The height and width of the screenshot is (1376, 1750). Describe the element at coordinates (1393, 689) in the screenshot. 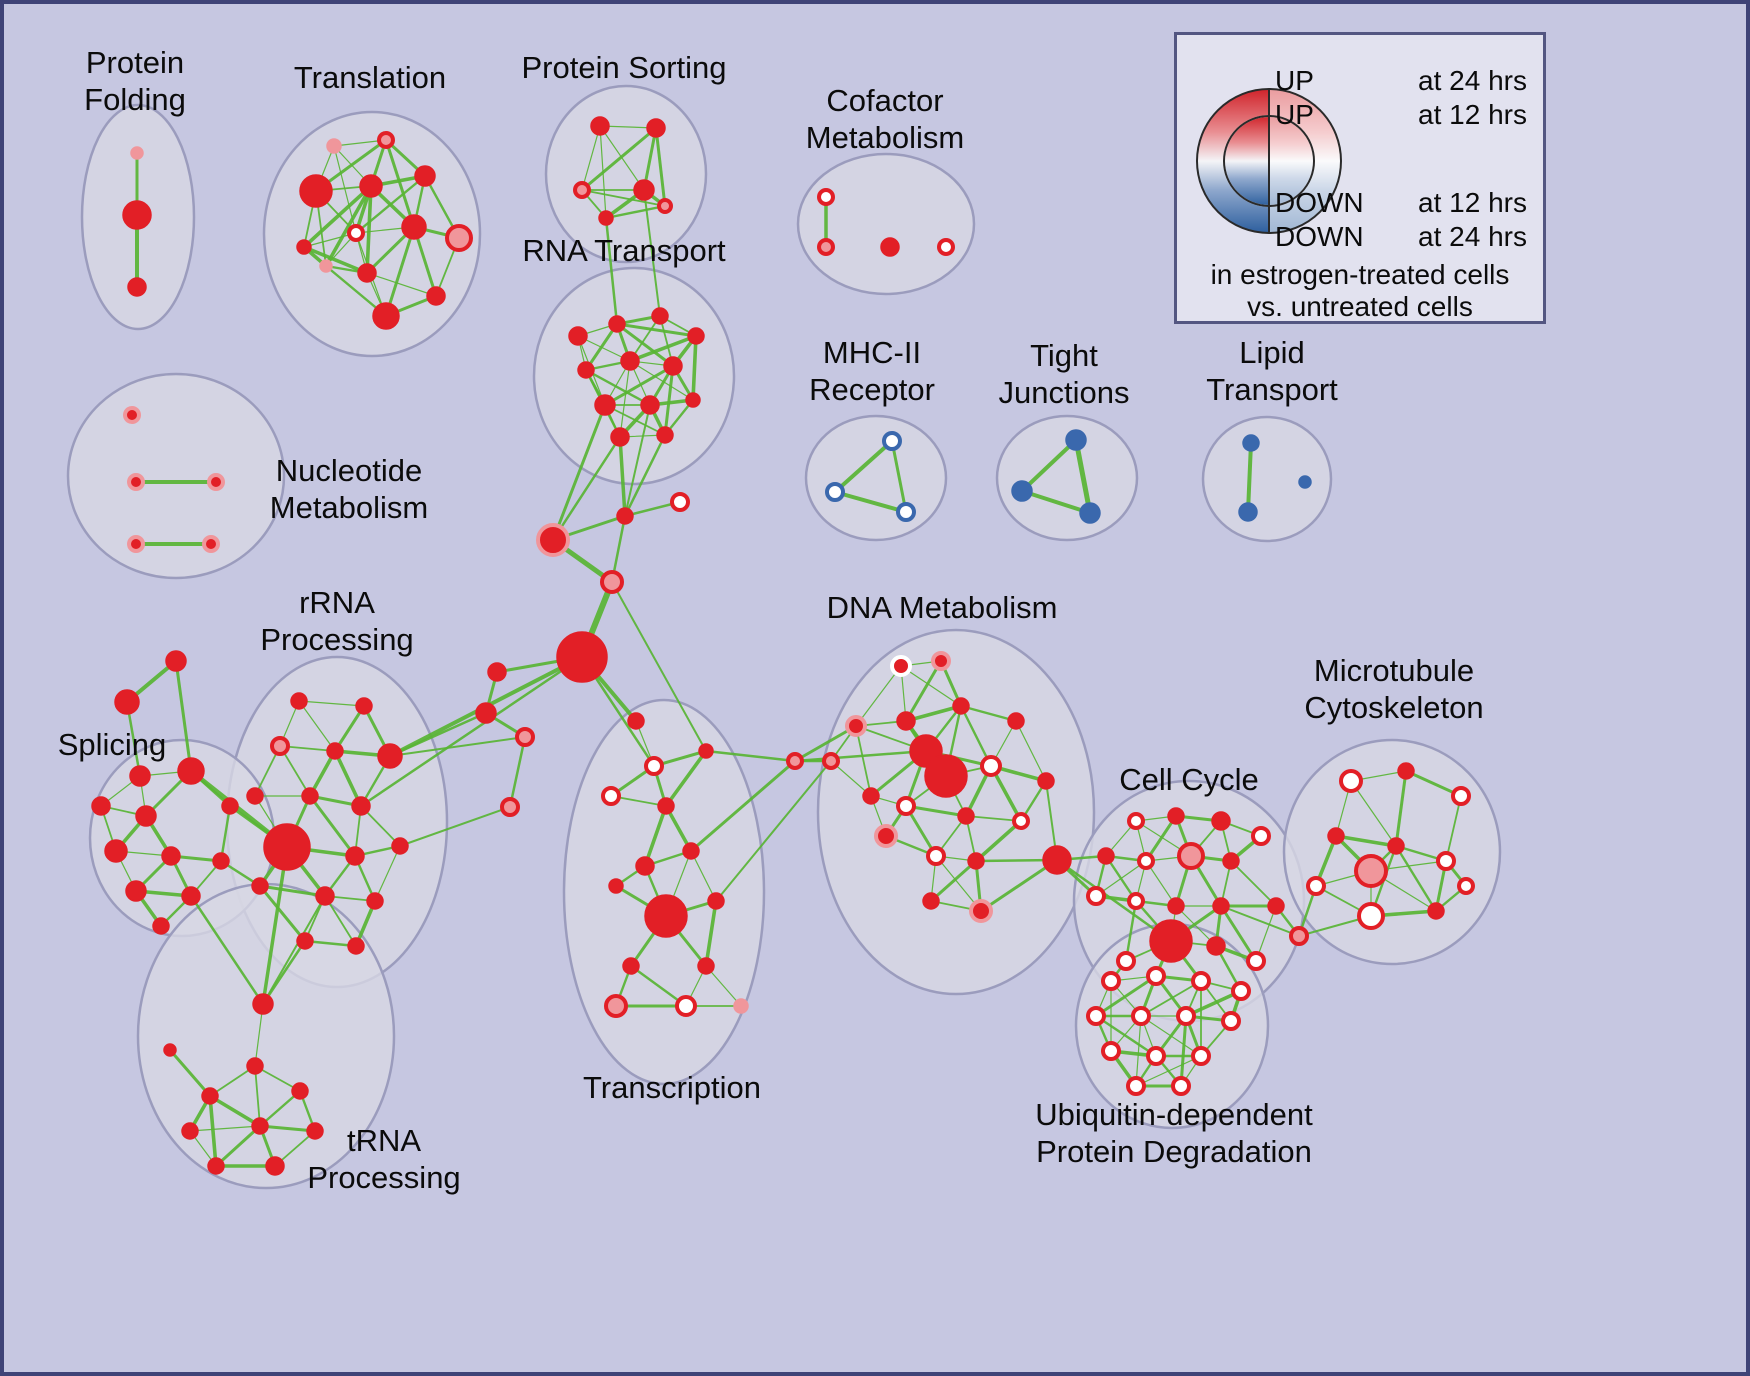

I see `label-microtubule: Microtubule Cytoskeleton` at that location.